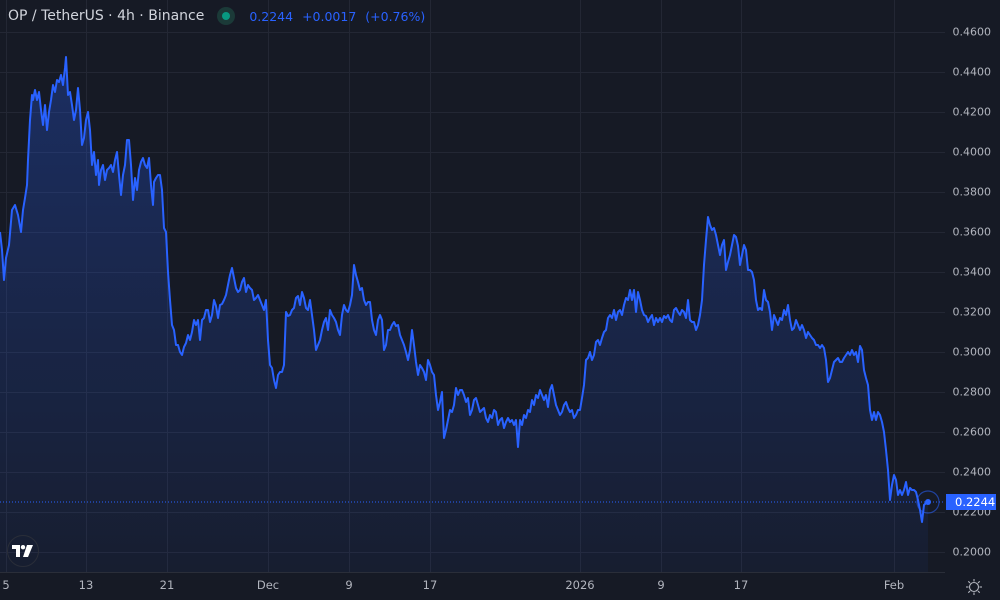  Describe the element at coordinates (395, 16) in the screenshot. I see `price-change-pct: (+0.76%)` at that location.